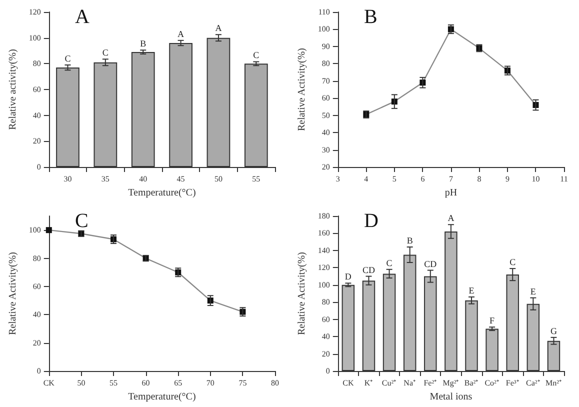 Image resolution: width=579 pixels, height=407 pixels. Describe the element at coordinates (324, 215) in the screenshot. I see `y-tick-label: 180` at that location.